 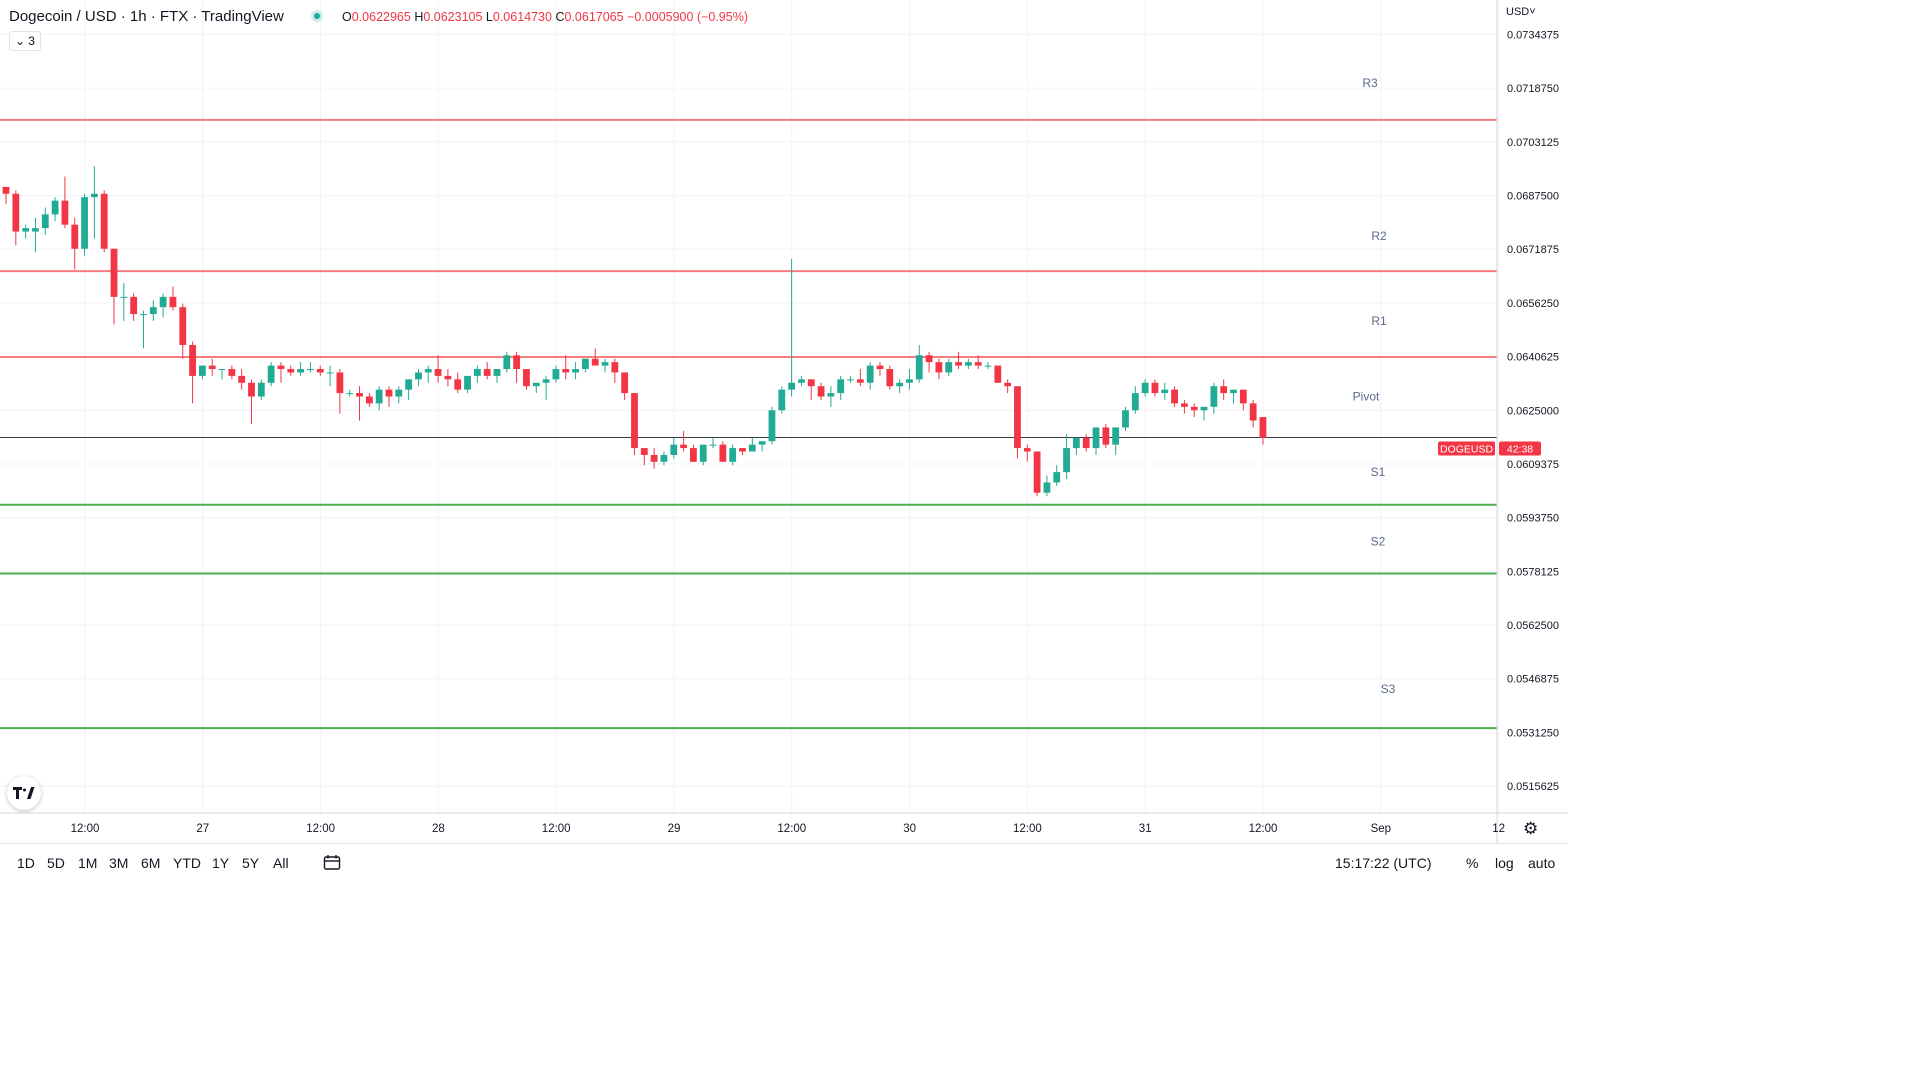 I want to click on price-tick-label: 0.0578125, so click(x=1533, y=572).